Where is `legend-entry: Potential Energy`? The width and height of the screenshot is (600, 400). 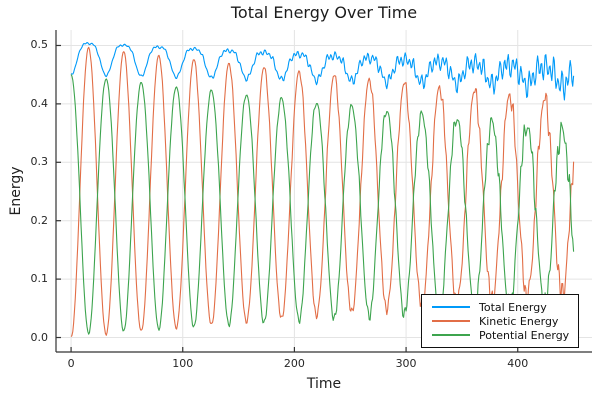 legend-entry: Potential Energy is located at coordinates (502, 335).